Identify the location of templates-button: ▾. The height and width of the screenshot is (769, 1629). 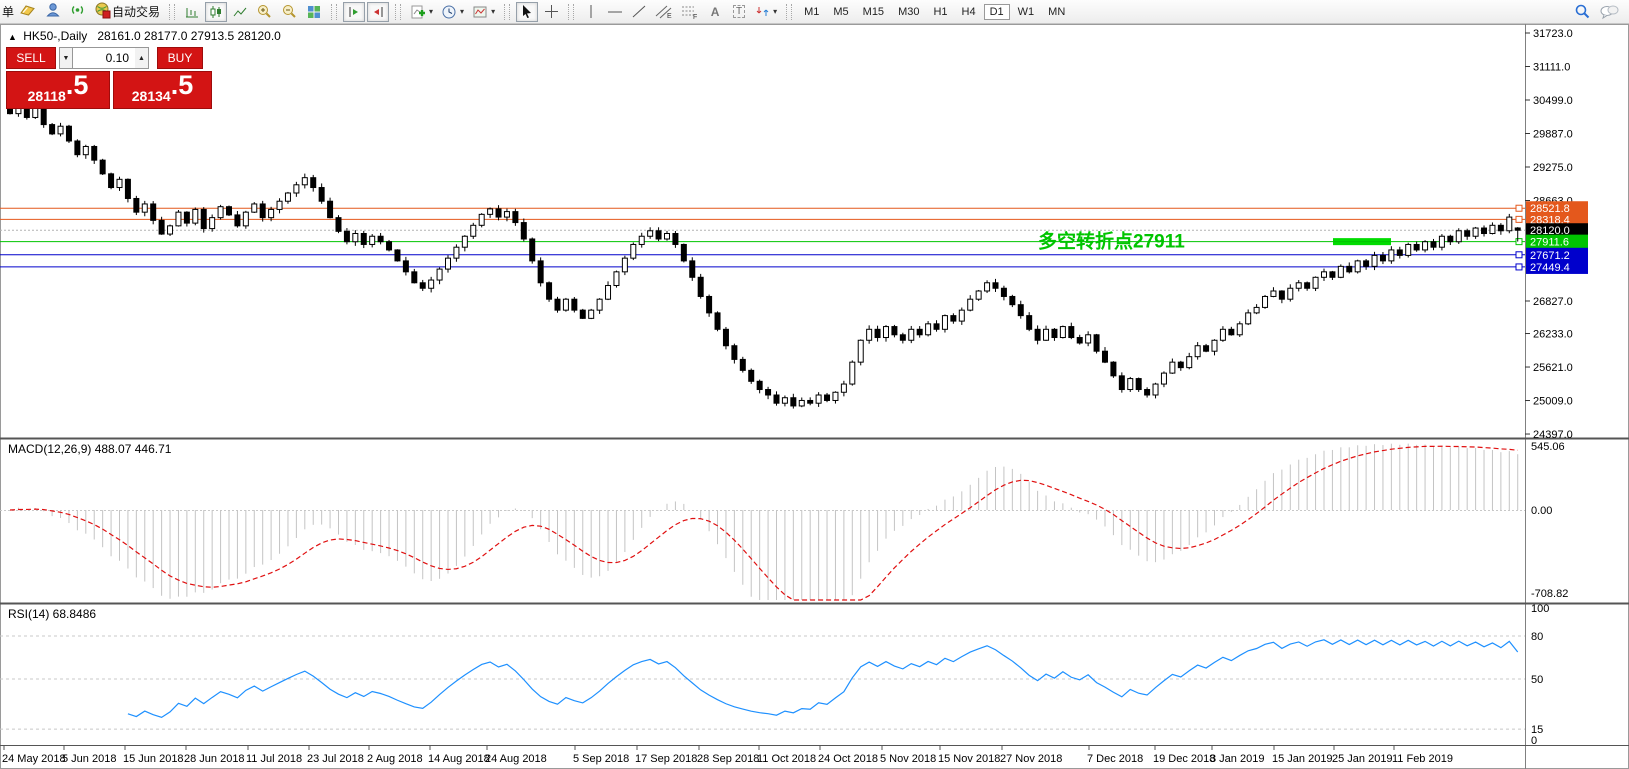
(483, 12).